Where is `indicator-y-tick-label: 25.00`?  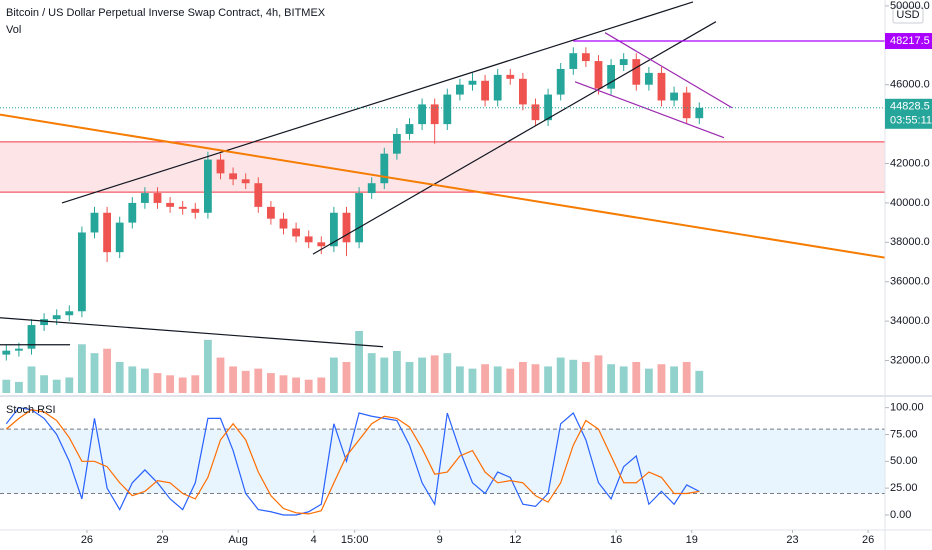 indicator-y-tick-label: 25.00 is located at coordinates (904, 488).